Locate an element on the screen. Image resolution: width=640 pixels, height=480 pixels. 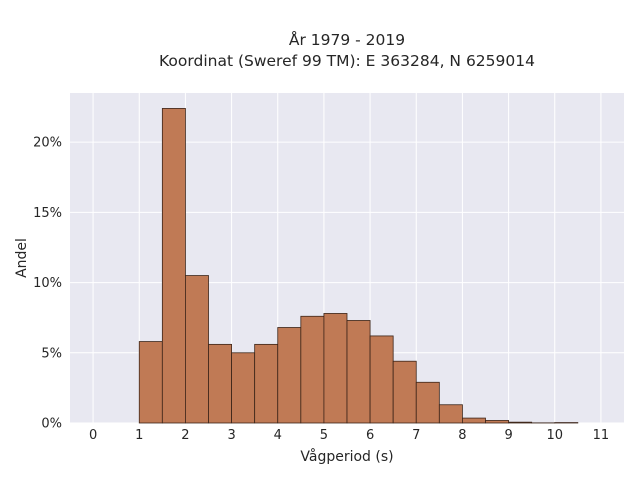
x-tick-label: 2 is located at coordinates (185, 435).